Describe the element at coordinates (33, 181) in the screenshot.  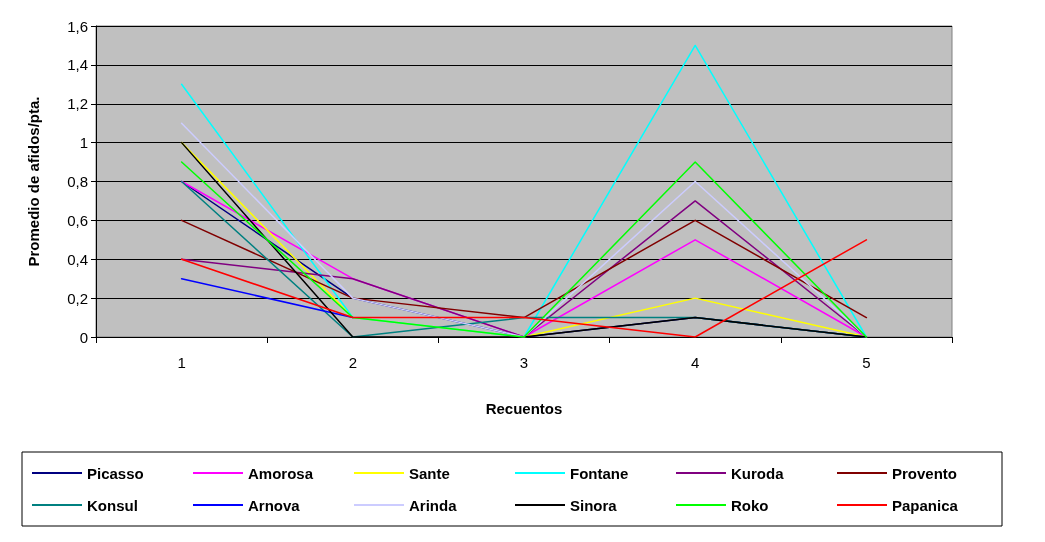
I see `y-axis-title: Promedio de afidos/pta.` at that location.